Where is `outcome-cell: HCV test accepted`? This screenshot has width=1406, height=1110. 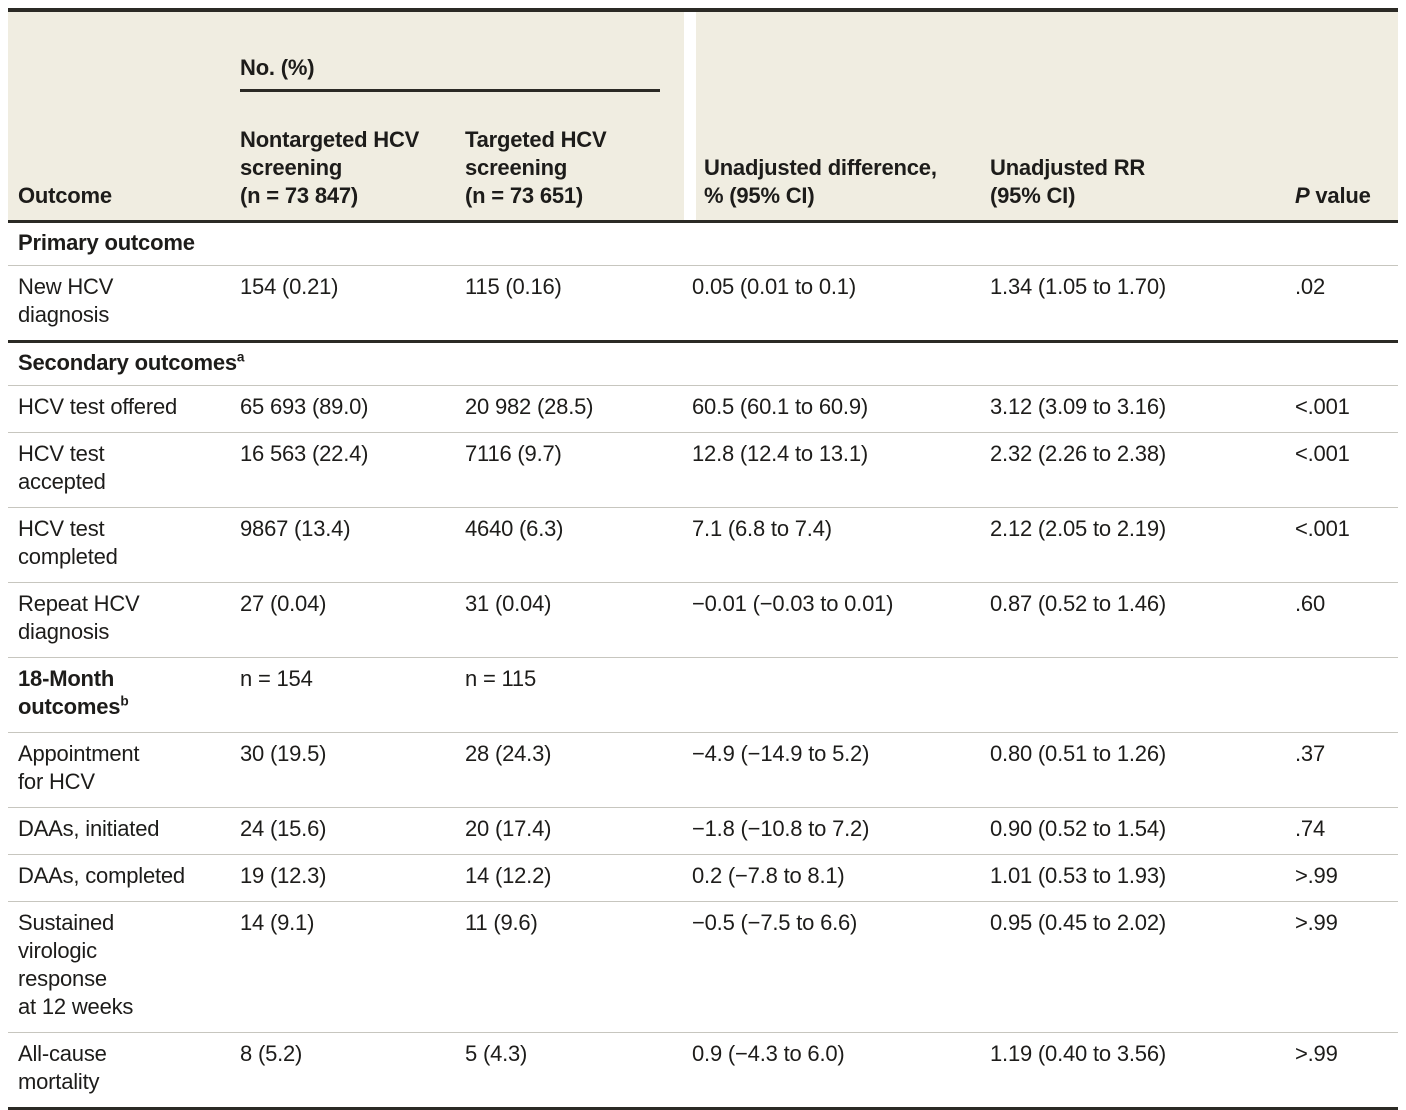 outcome-cell: HCV test accepted is located at coordinates (120, 470).